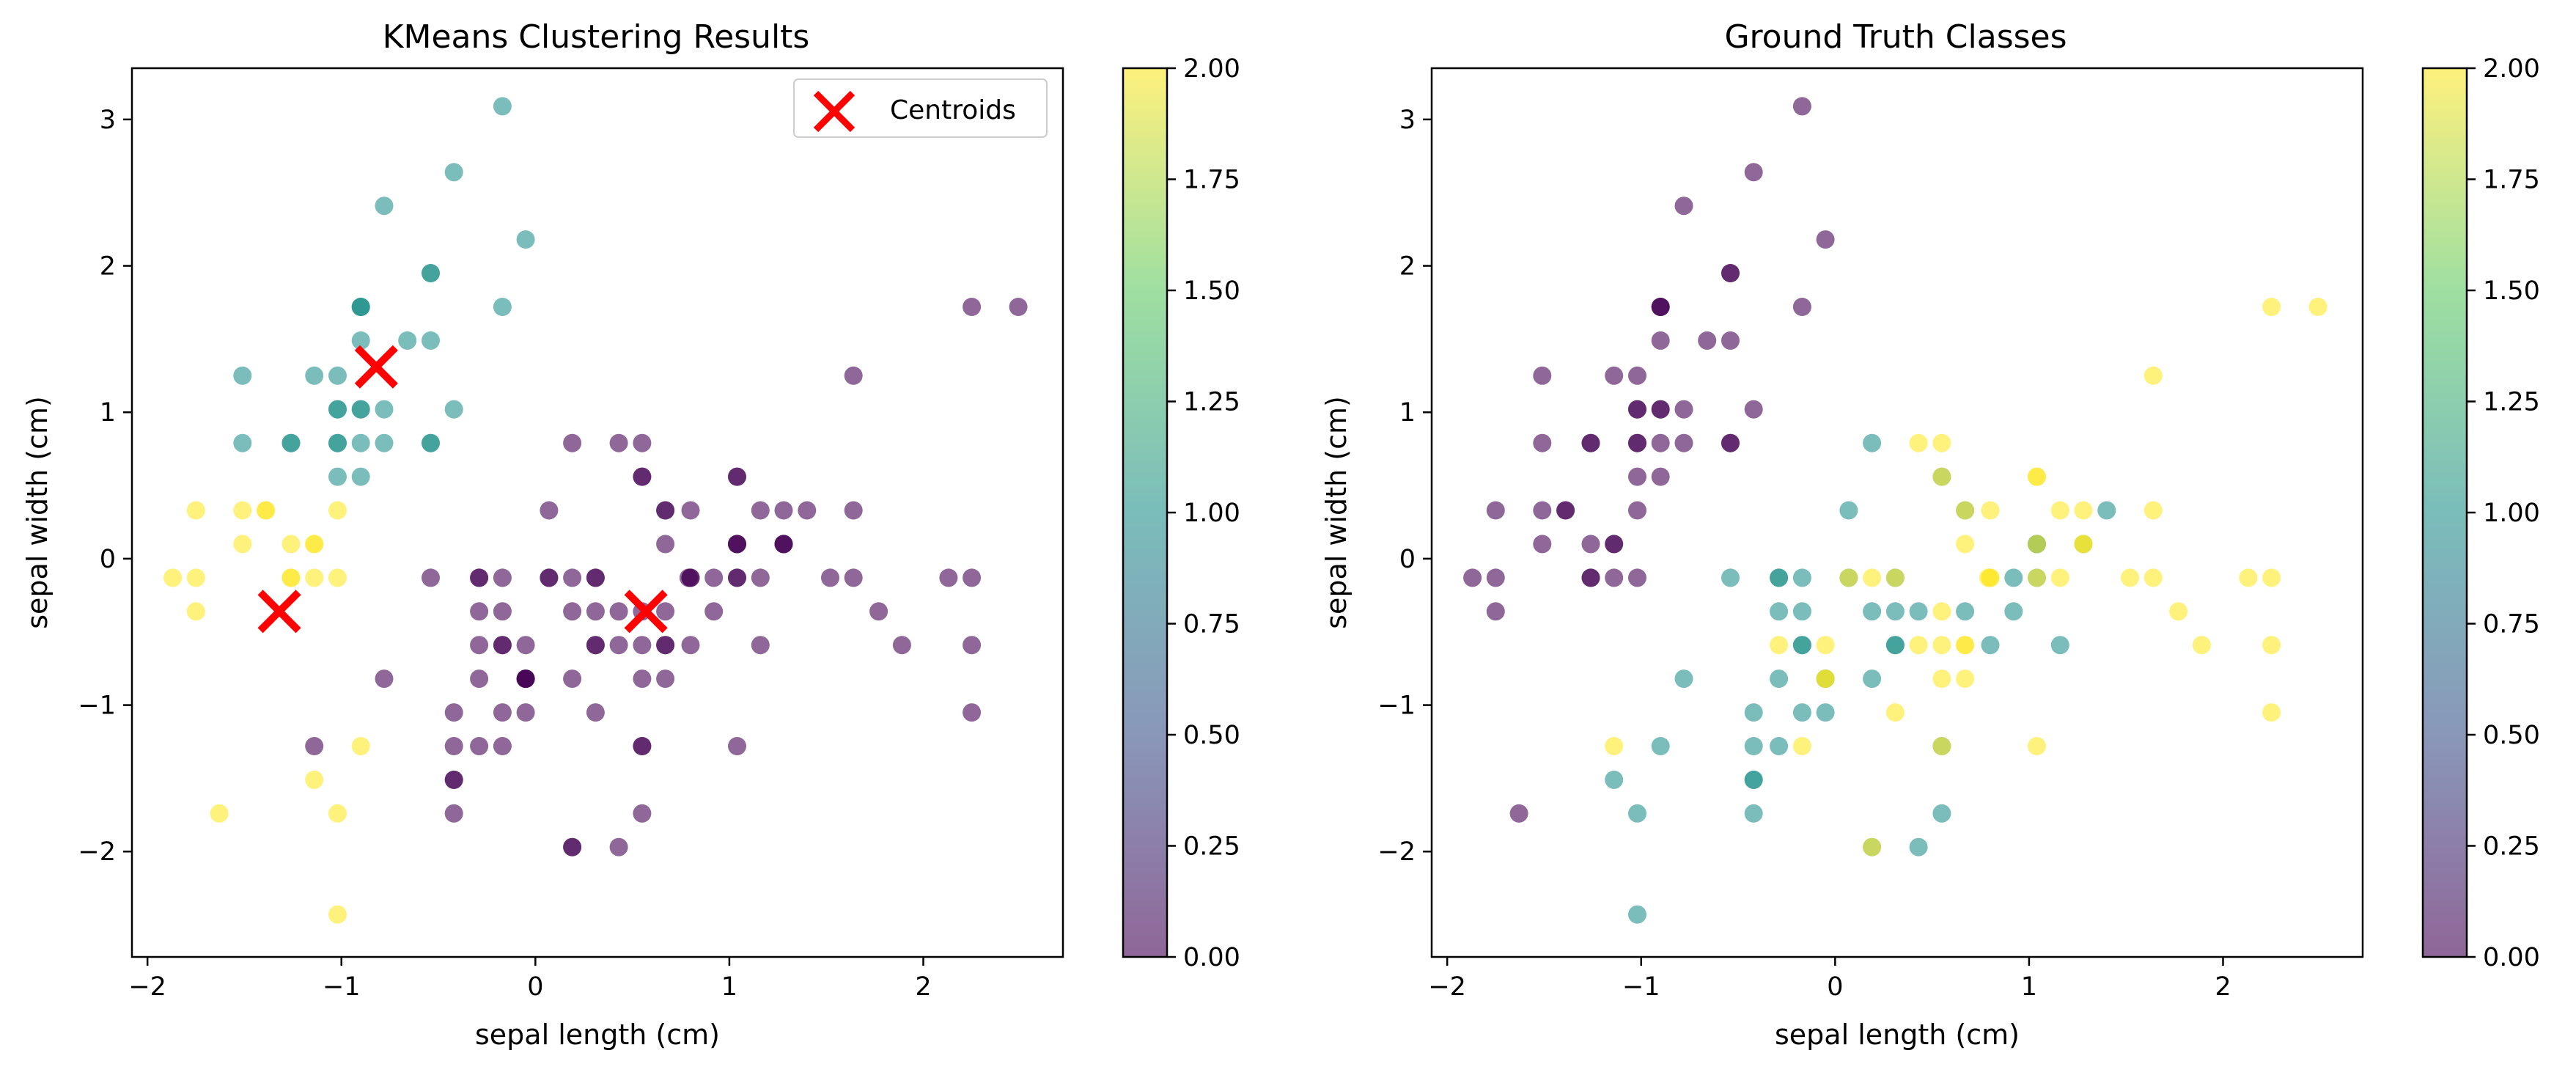  Describe the element at coordinates (279, 612) in the screenshot. I see `centroid-marker` at that location.